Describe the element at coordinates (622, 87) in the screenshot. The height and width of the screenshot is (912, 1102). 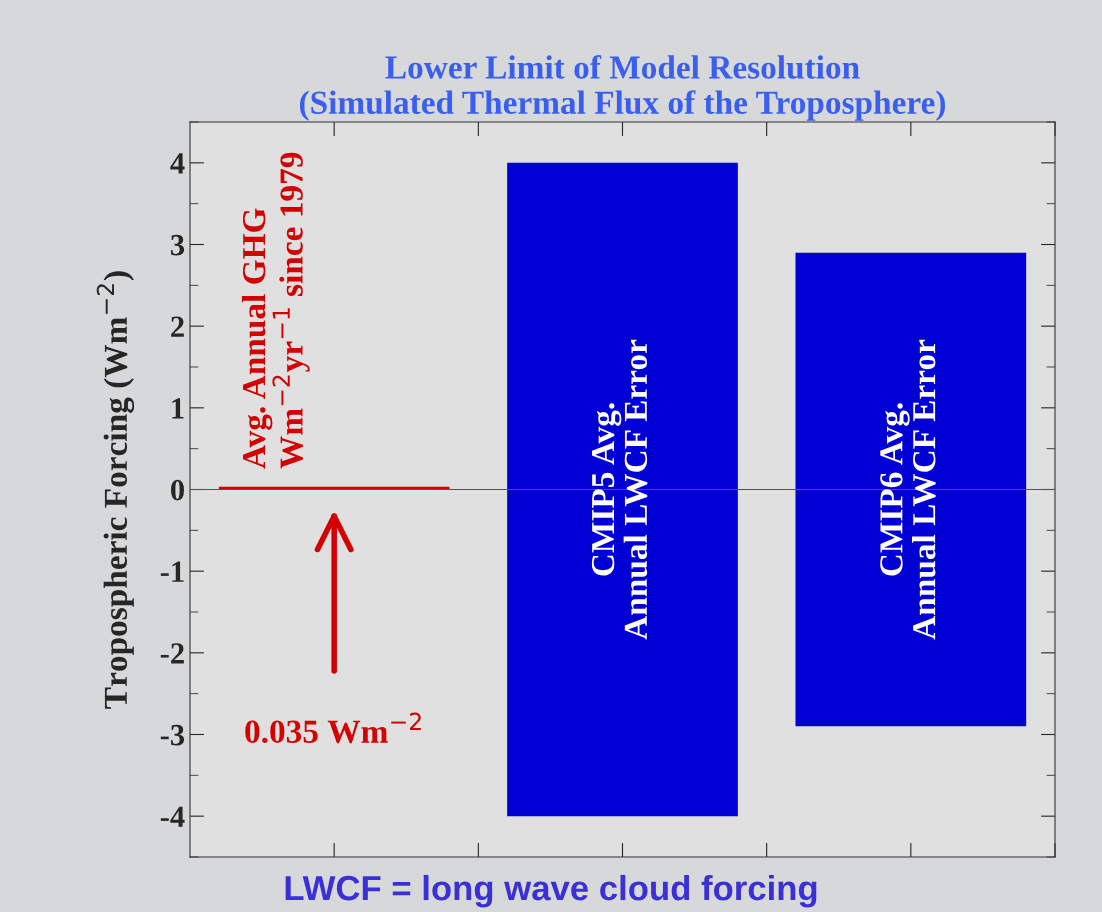
I see `chart-title: Lower Limit of Model Resolution (Simulated Thermal Flux of the Troposphere)` at that location.